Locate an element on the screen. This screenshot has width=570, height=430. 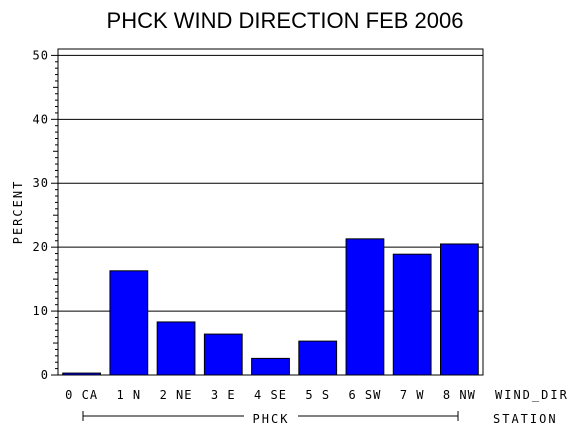
y-tick-label: 20 is located at coordinates (41, 247).